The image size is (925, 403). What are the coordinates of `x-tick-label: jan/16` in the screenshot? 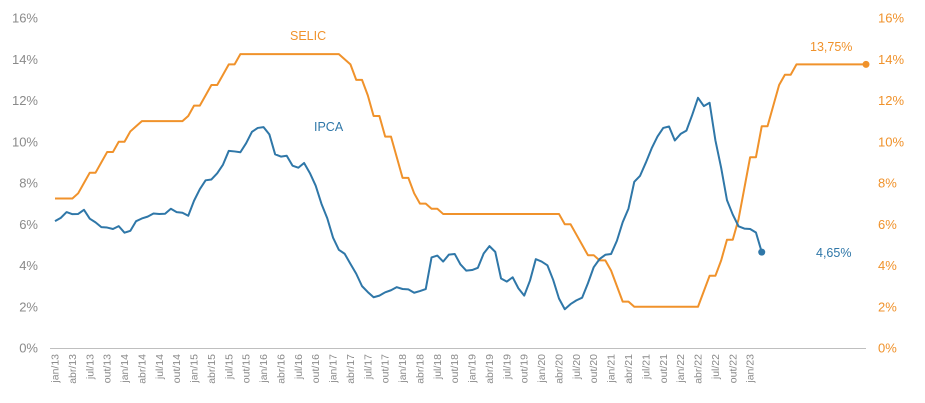 It's located at (264, 369).